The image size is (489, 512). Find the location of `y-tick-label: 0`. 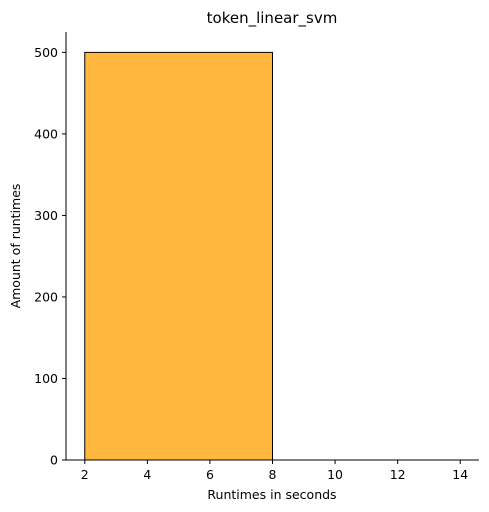

y-tick-label: 0 is located at coordinates (54, 460).